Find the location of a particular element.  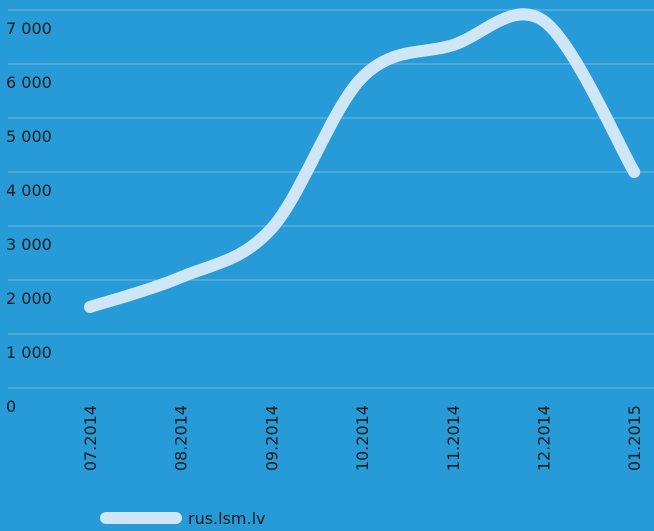

x-tick-label: 11.2014 is located at coordinates (453, 438).